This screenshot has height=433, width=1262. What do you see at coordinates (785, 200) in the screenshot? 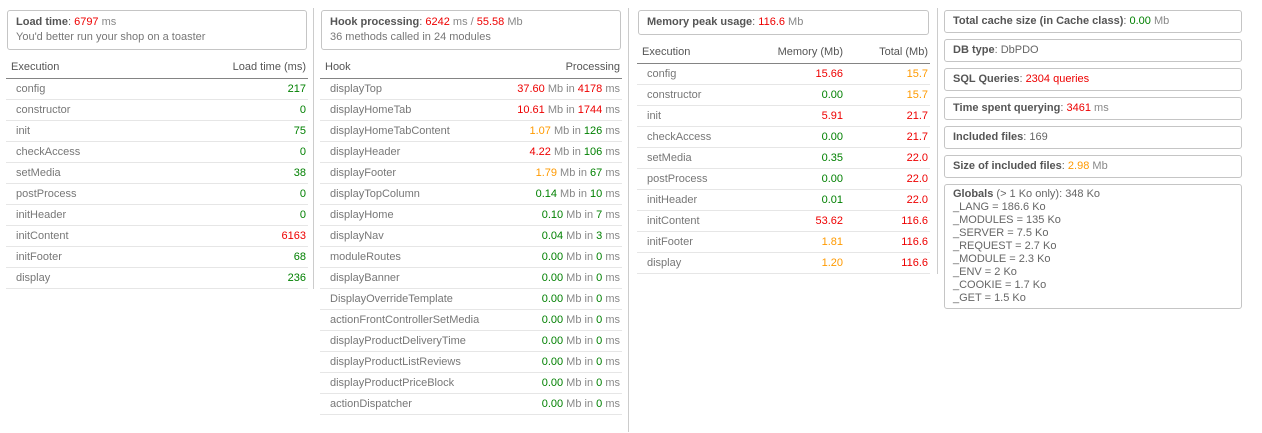
I see `memory-cell: 0.01` at bounding box center [785, 200].